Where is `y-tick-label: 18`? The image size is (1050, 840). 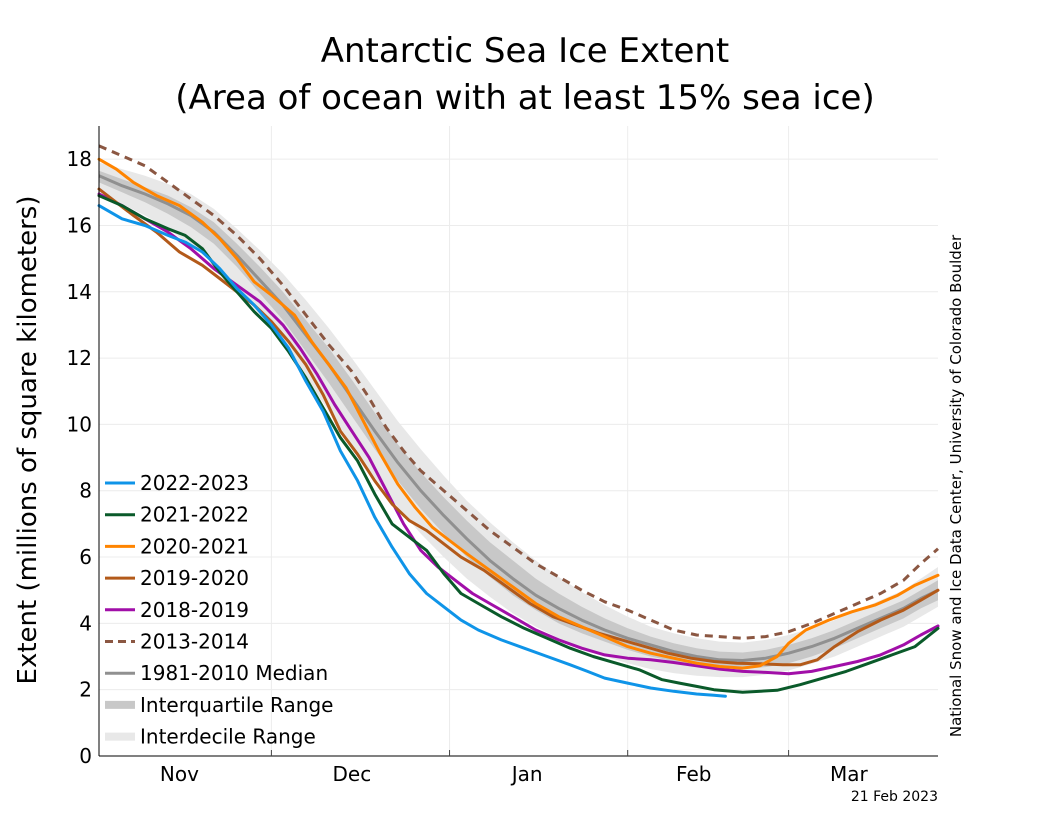 y-tick-label: 18 is located at coordinates (79, 159).